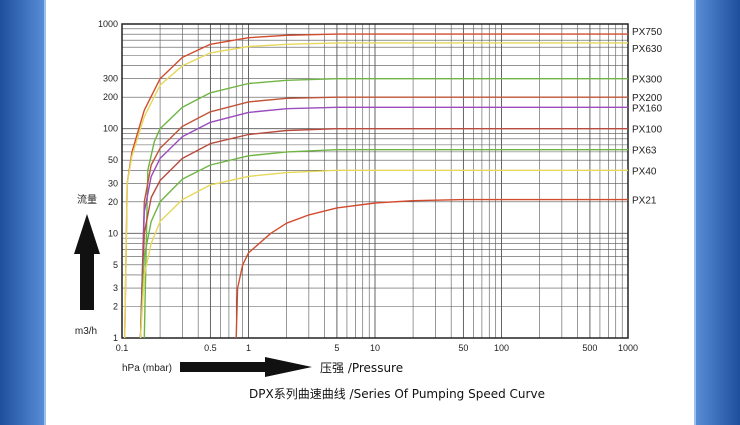 The image size is (740, 425). I want to click on series-label-px200: PX200, so click(647, 98).